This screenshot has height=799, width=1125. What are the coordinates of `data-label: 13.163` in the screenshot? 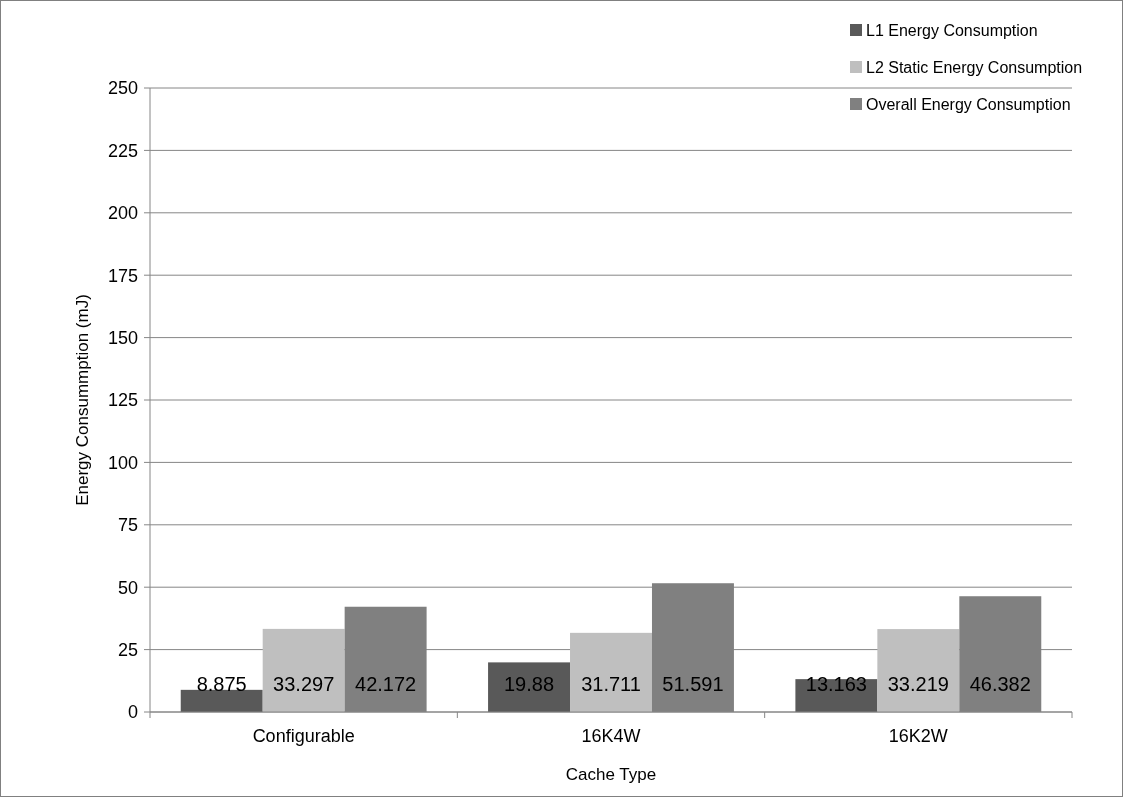 It's located at (836, 684).